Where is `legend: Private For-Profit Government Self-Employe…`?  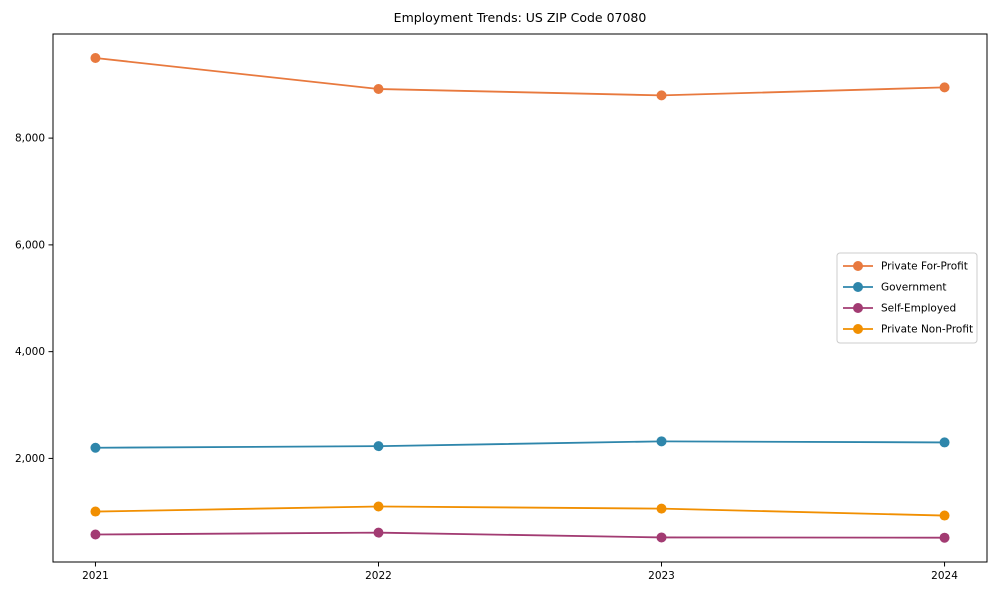 legend: Private For-Profit Government Self-Employe… is located at coordinates (907, 298).